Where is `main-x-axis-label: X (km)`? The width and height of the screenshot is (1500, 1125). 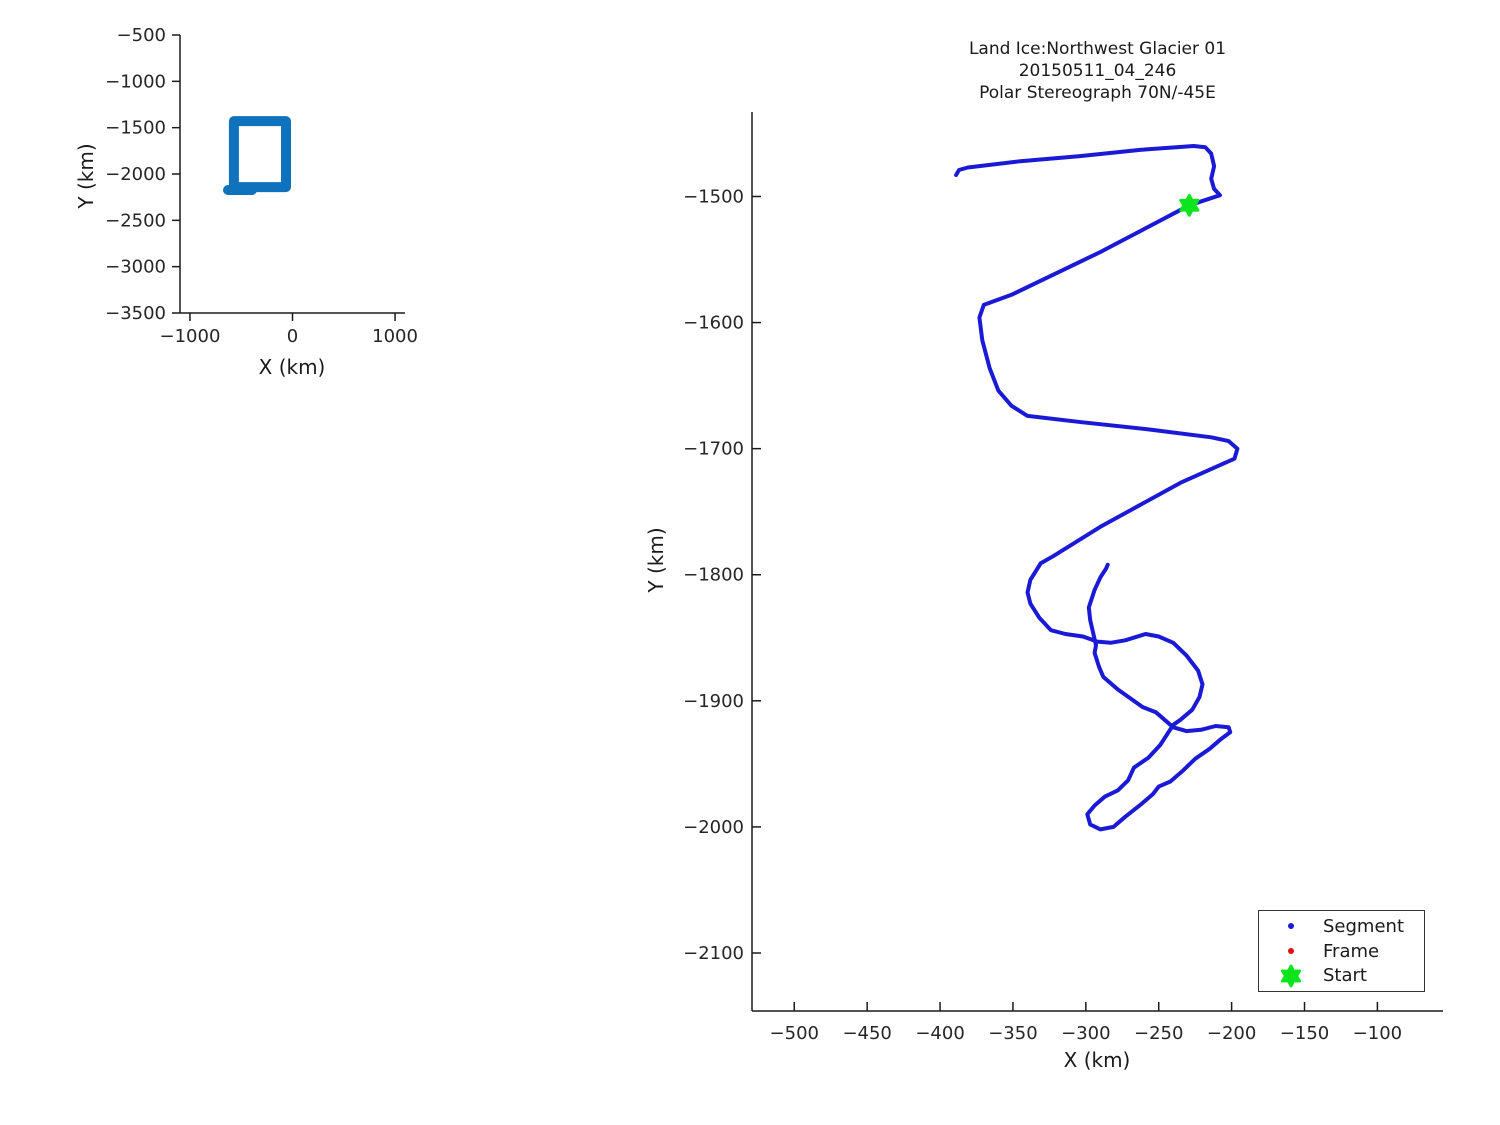 main-x-axis-label: X (km) is located at coordinates (1097, 1060).